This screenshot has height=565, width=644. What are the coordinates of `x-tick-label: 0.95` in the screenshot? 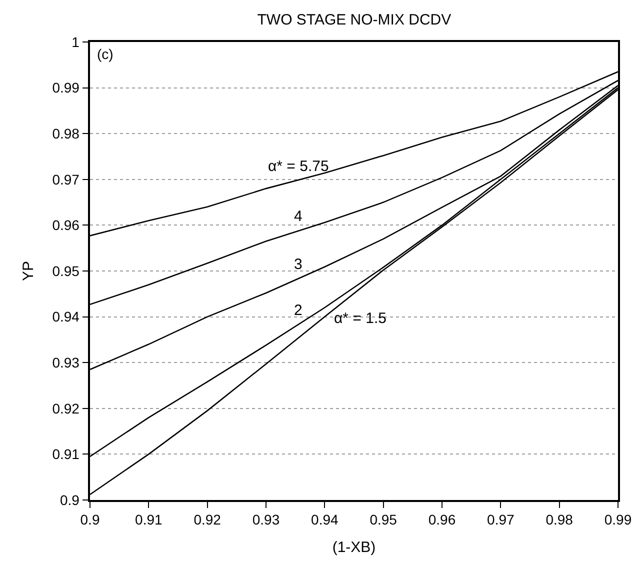 It's located at (384, 520).